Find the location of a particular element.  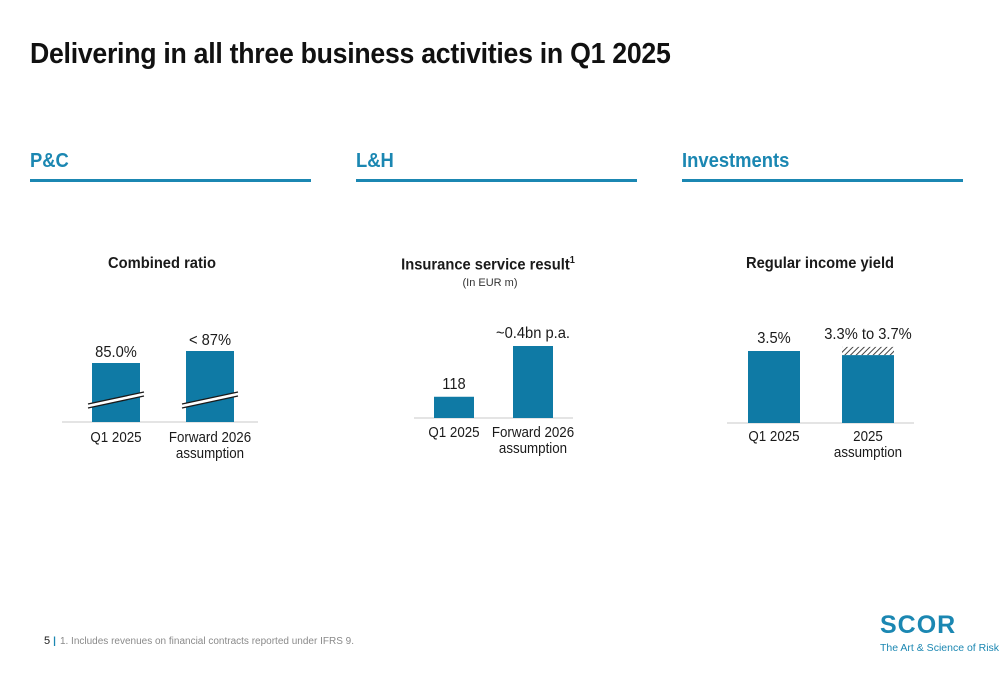

footnote-marker: 1 is located at coordinates (572, 260).